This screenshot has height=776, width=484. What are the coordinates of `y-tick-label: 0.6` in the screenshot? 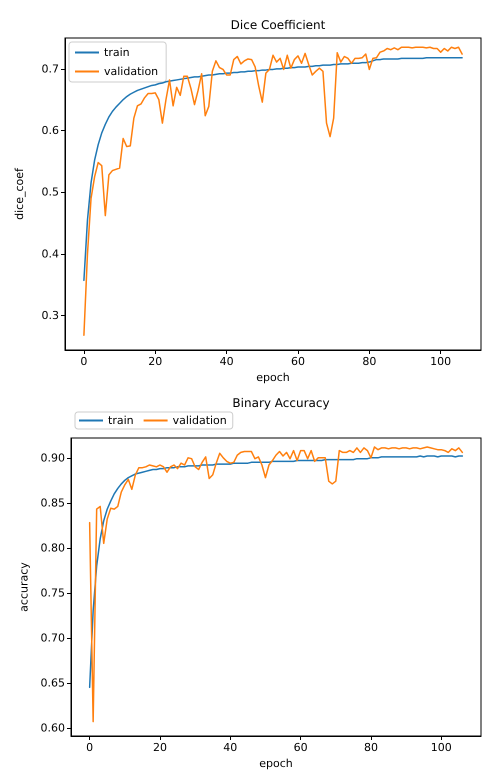 It's located at (50, 130).